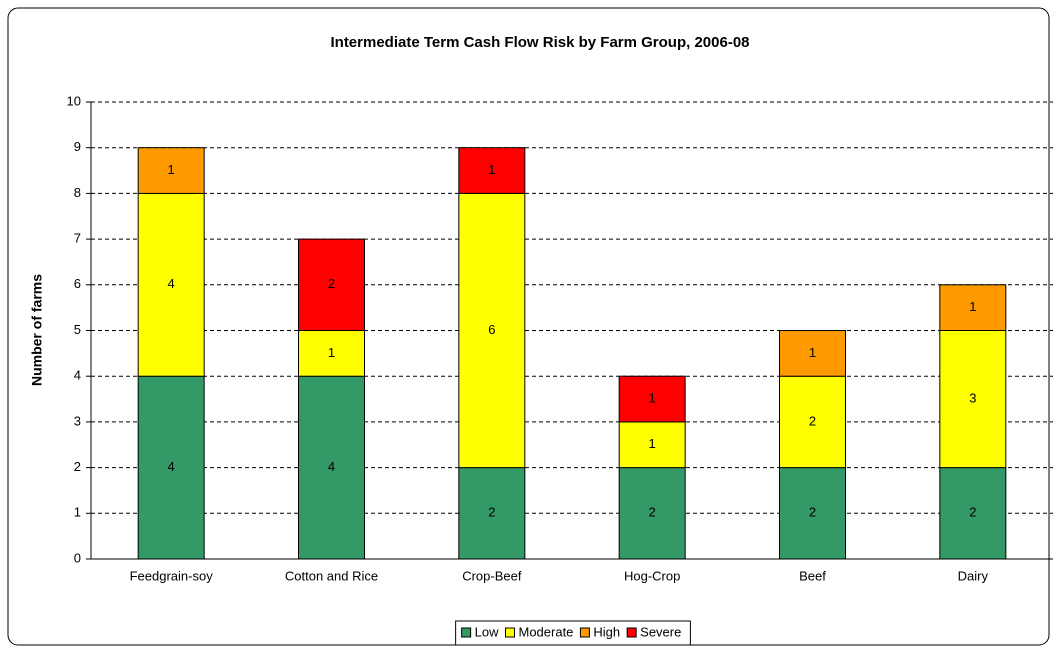 The height and width of the screenshot is (652, 1058). What do you see at coordinates (606, 631) in the screenshot?
I see `legend-label: High` at bounding box center [606, 631].